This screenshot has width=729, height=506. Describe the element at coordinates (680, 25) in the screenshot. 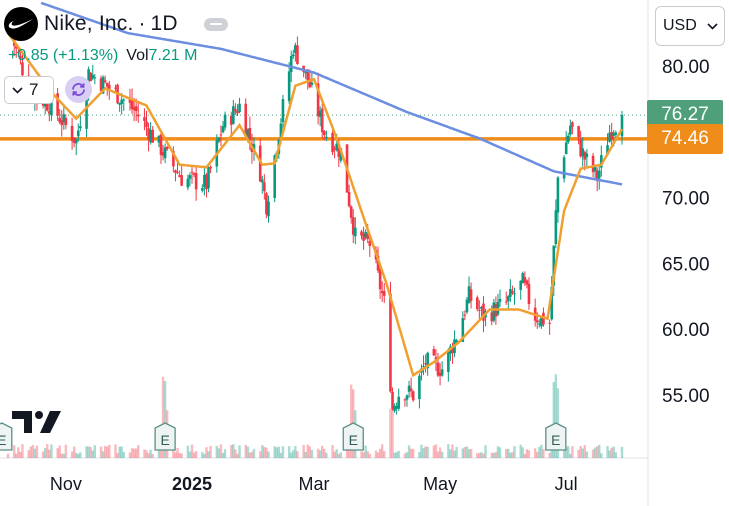

I see `currency-label: USD` at that location.